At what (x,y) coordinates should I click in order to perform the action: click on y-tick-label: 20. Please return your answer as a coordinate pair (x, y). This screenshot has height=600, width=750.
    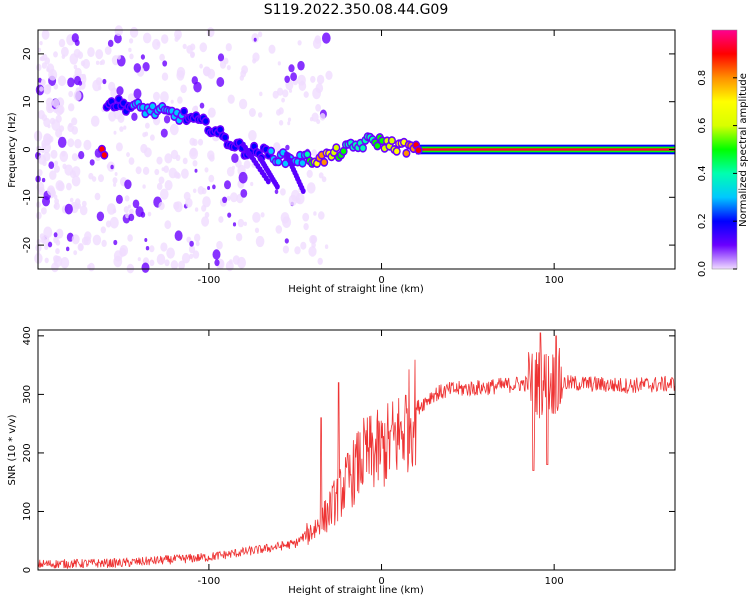
    Looking at the image, I should click on (27, 54).